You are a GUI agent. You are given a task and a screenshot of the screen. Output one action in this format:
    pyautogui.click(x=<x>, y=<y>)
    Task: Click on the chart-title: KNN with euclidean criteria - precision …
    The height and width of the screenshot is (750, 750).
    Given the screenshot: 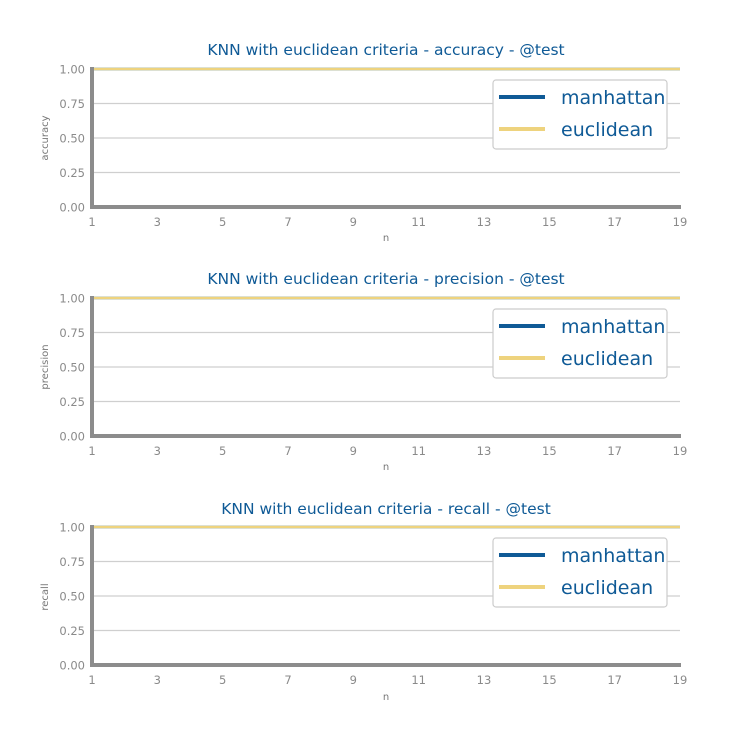 What is the action you would take?
    pyautogui.click(x=385, y=279)
    